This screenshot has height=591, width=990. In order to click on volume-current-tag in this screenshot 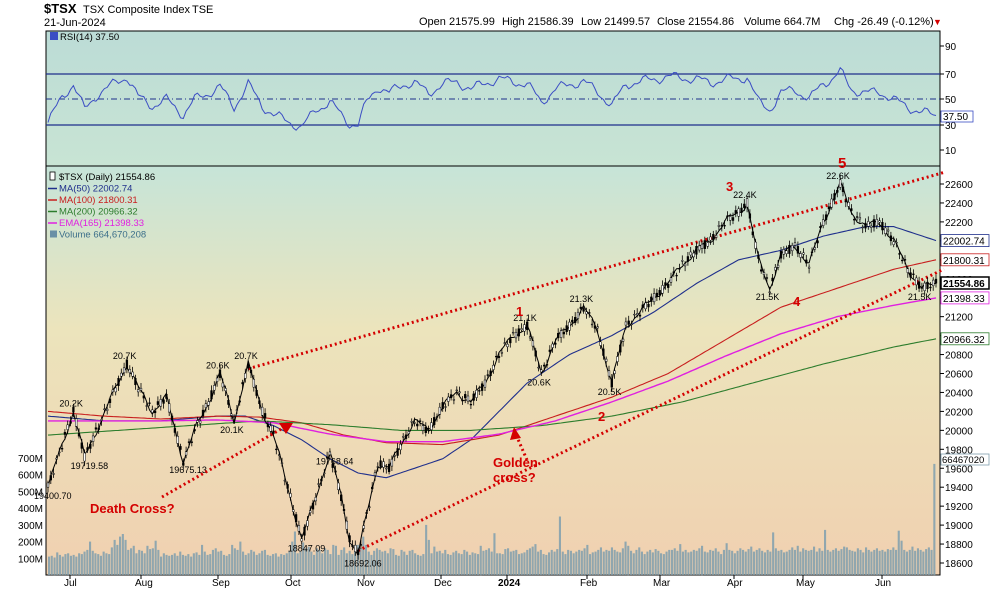, I will do `click(965, 459)`.